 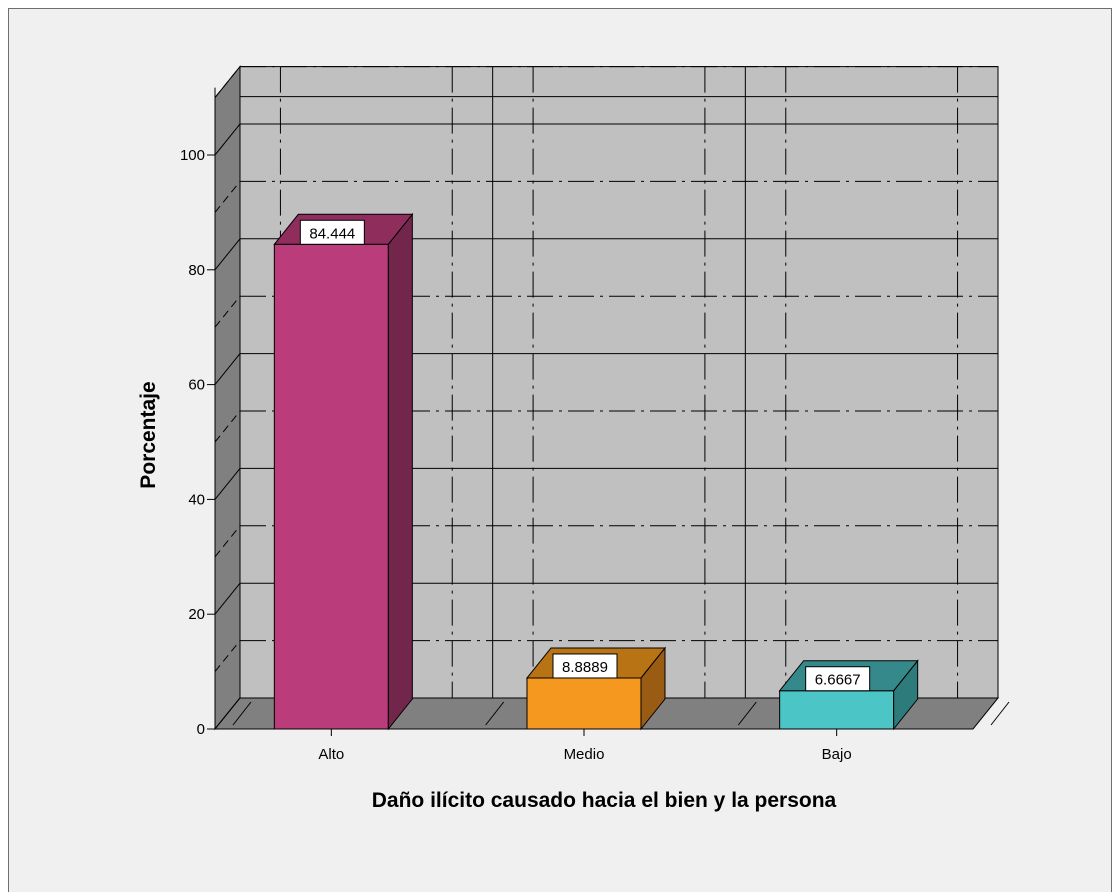 I want to click on x-tick-label: Medio, so click(x=584, y=754).